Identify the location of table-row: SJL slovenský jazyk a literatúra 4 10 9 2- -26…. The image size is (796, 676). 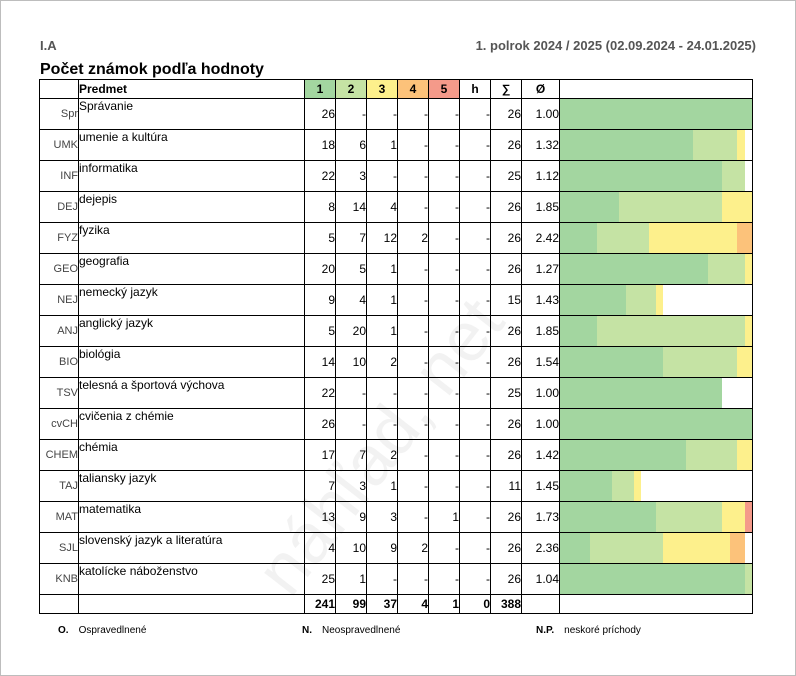
(396, 548).